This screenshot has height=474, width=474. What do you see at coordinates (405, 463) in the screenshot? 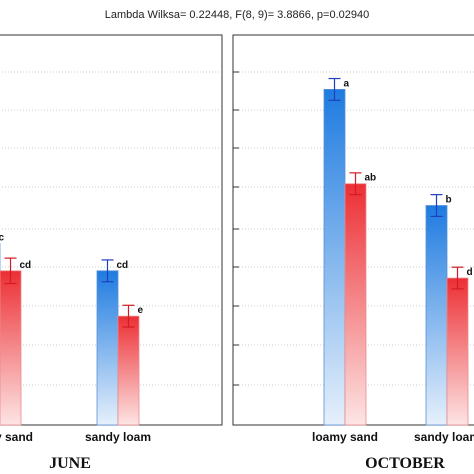
I see `panel-label-october: OCTOBER` at bounding box center [405, 463].